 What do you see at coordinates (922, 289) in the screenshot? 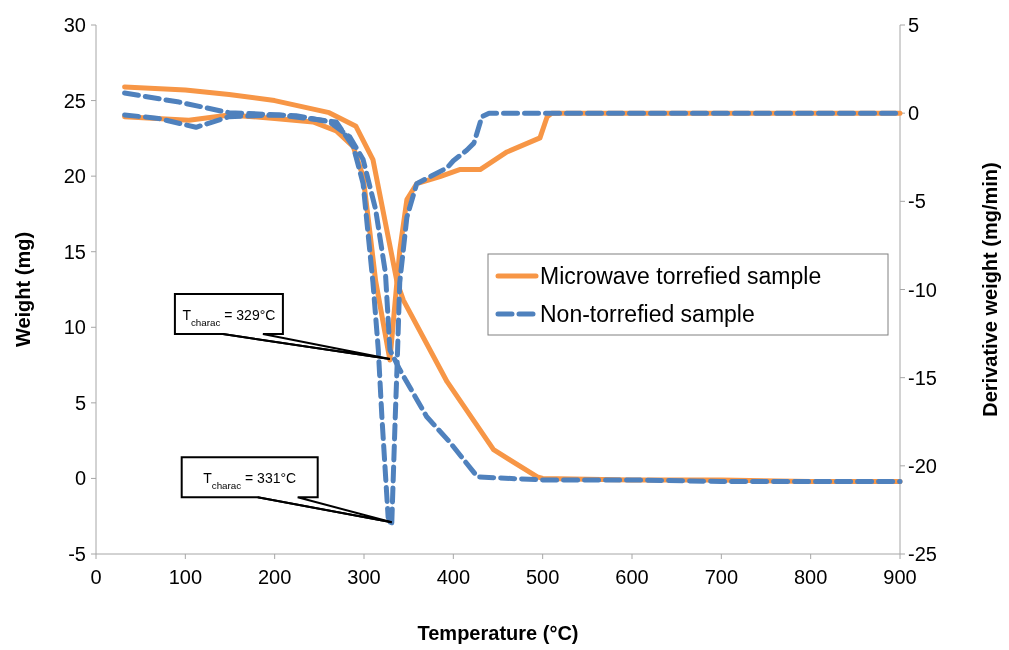
I see `y2-tick-label: -10` at bounding box center [922, 289].